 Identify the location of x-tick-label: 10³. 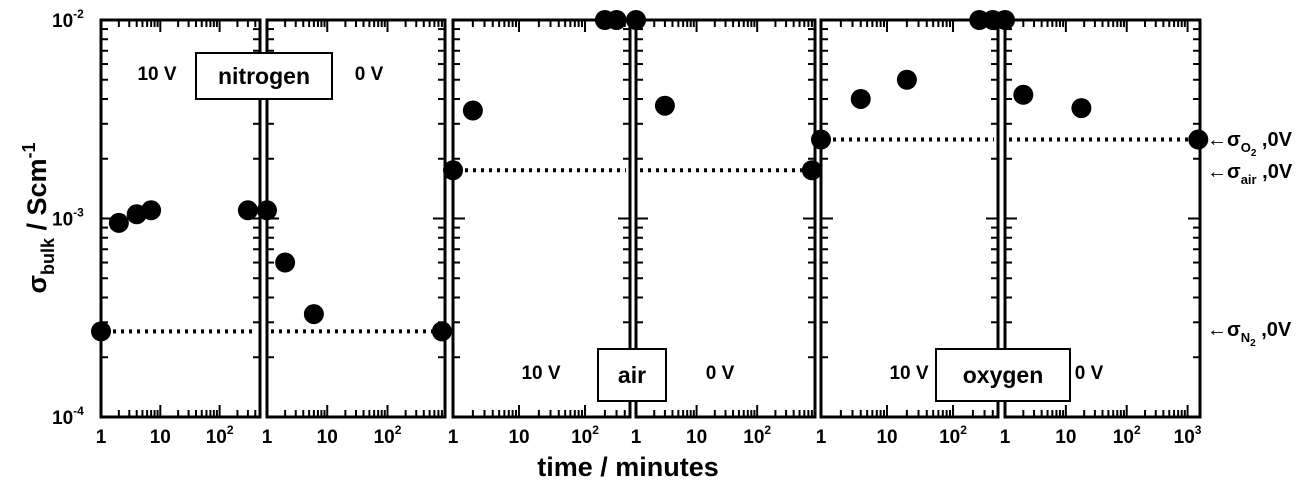
(1188, 435).